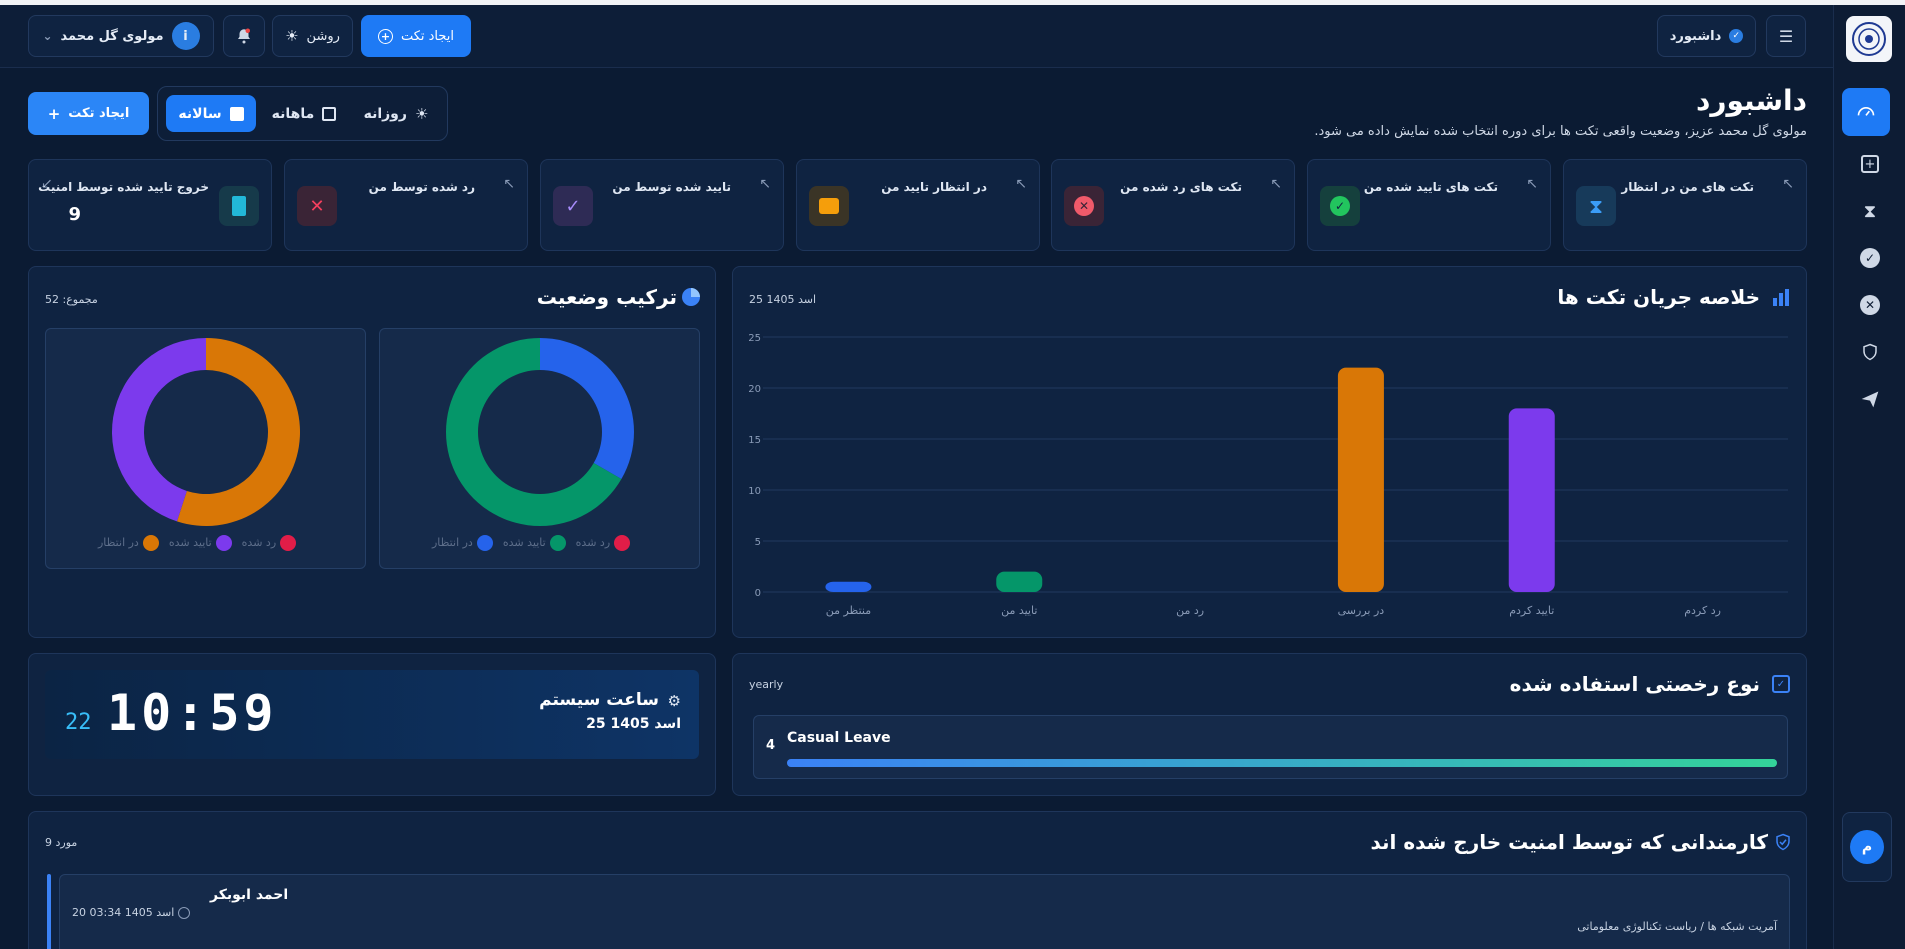 The height and width of the screenshot is (949, 1905). I want to click on clock-seconds: 22, so click(78, 722).